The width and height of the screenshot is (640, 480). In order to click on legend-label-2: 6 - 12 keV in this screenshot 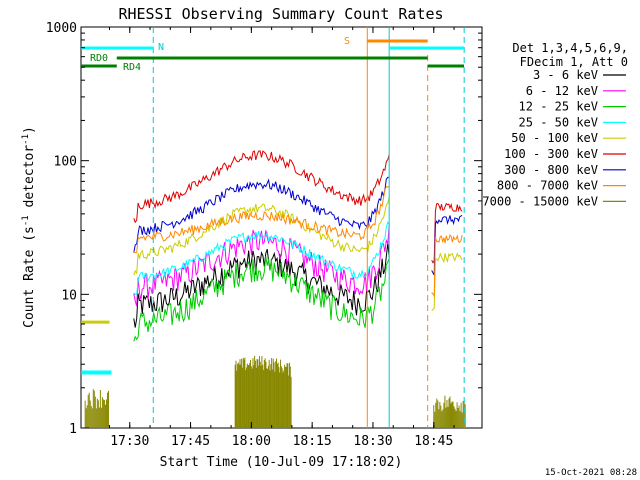, I will do `click(562, 91)`.